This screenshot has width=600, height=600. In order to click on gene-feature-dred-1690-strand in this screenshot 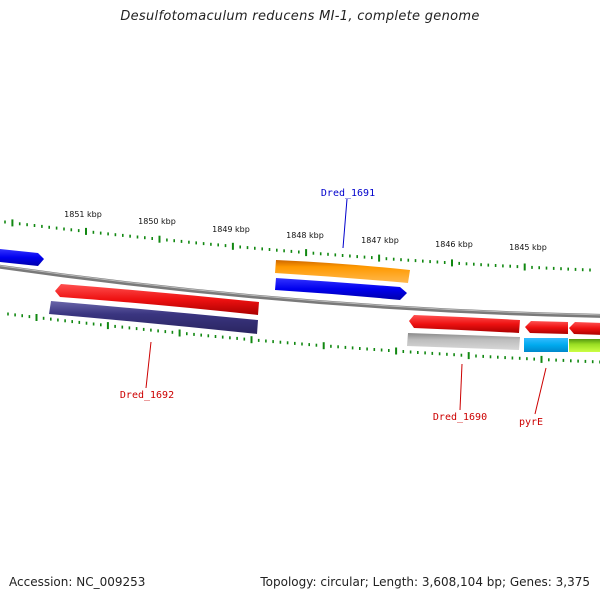, I will do `click(464, 324)`.